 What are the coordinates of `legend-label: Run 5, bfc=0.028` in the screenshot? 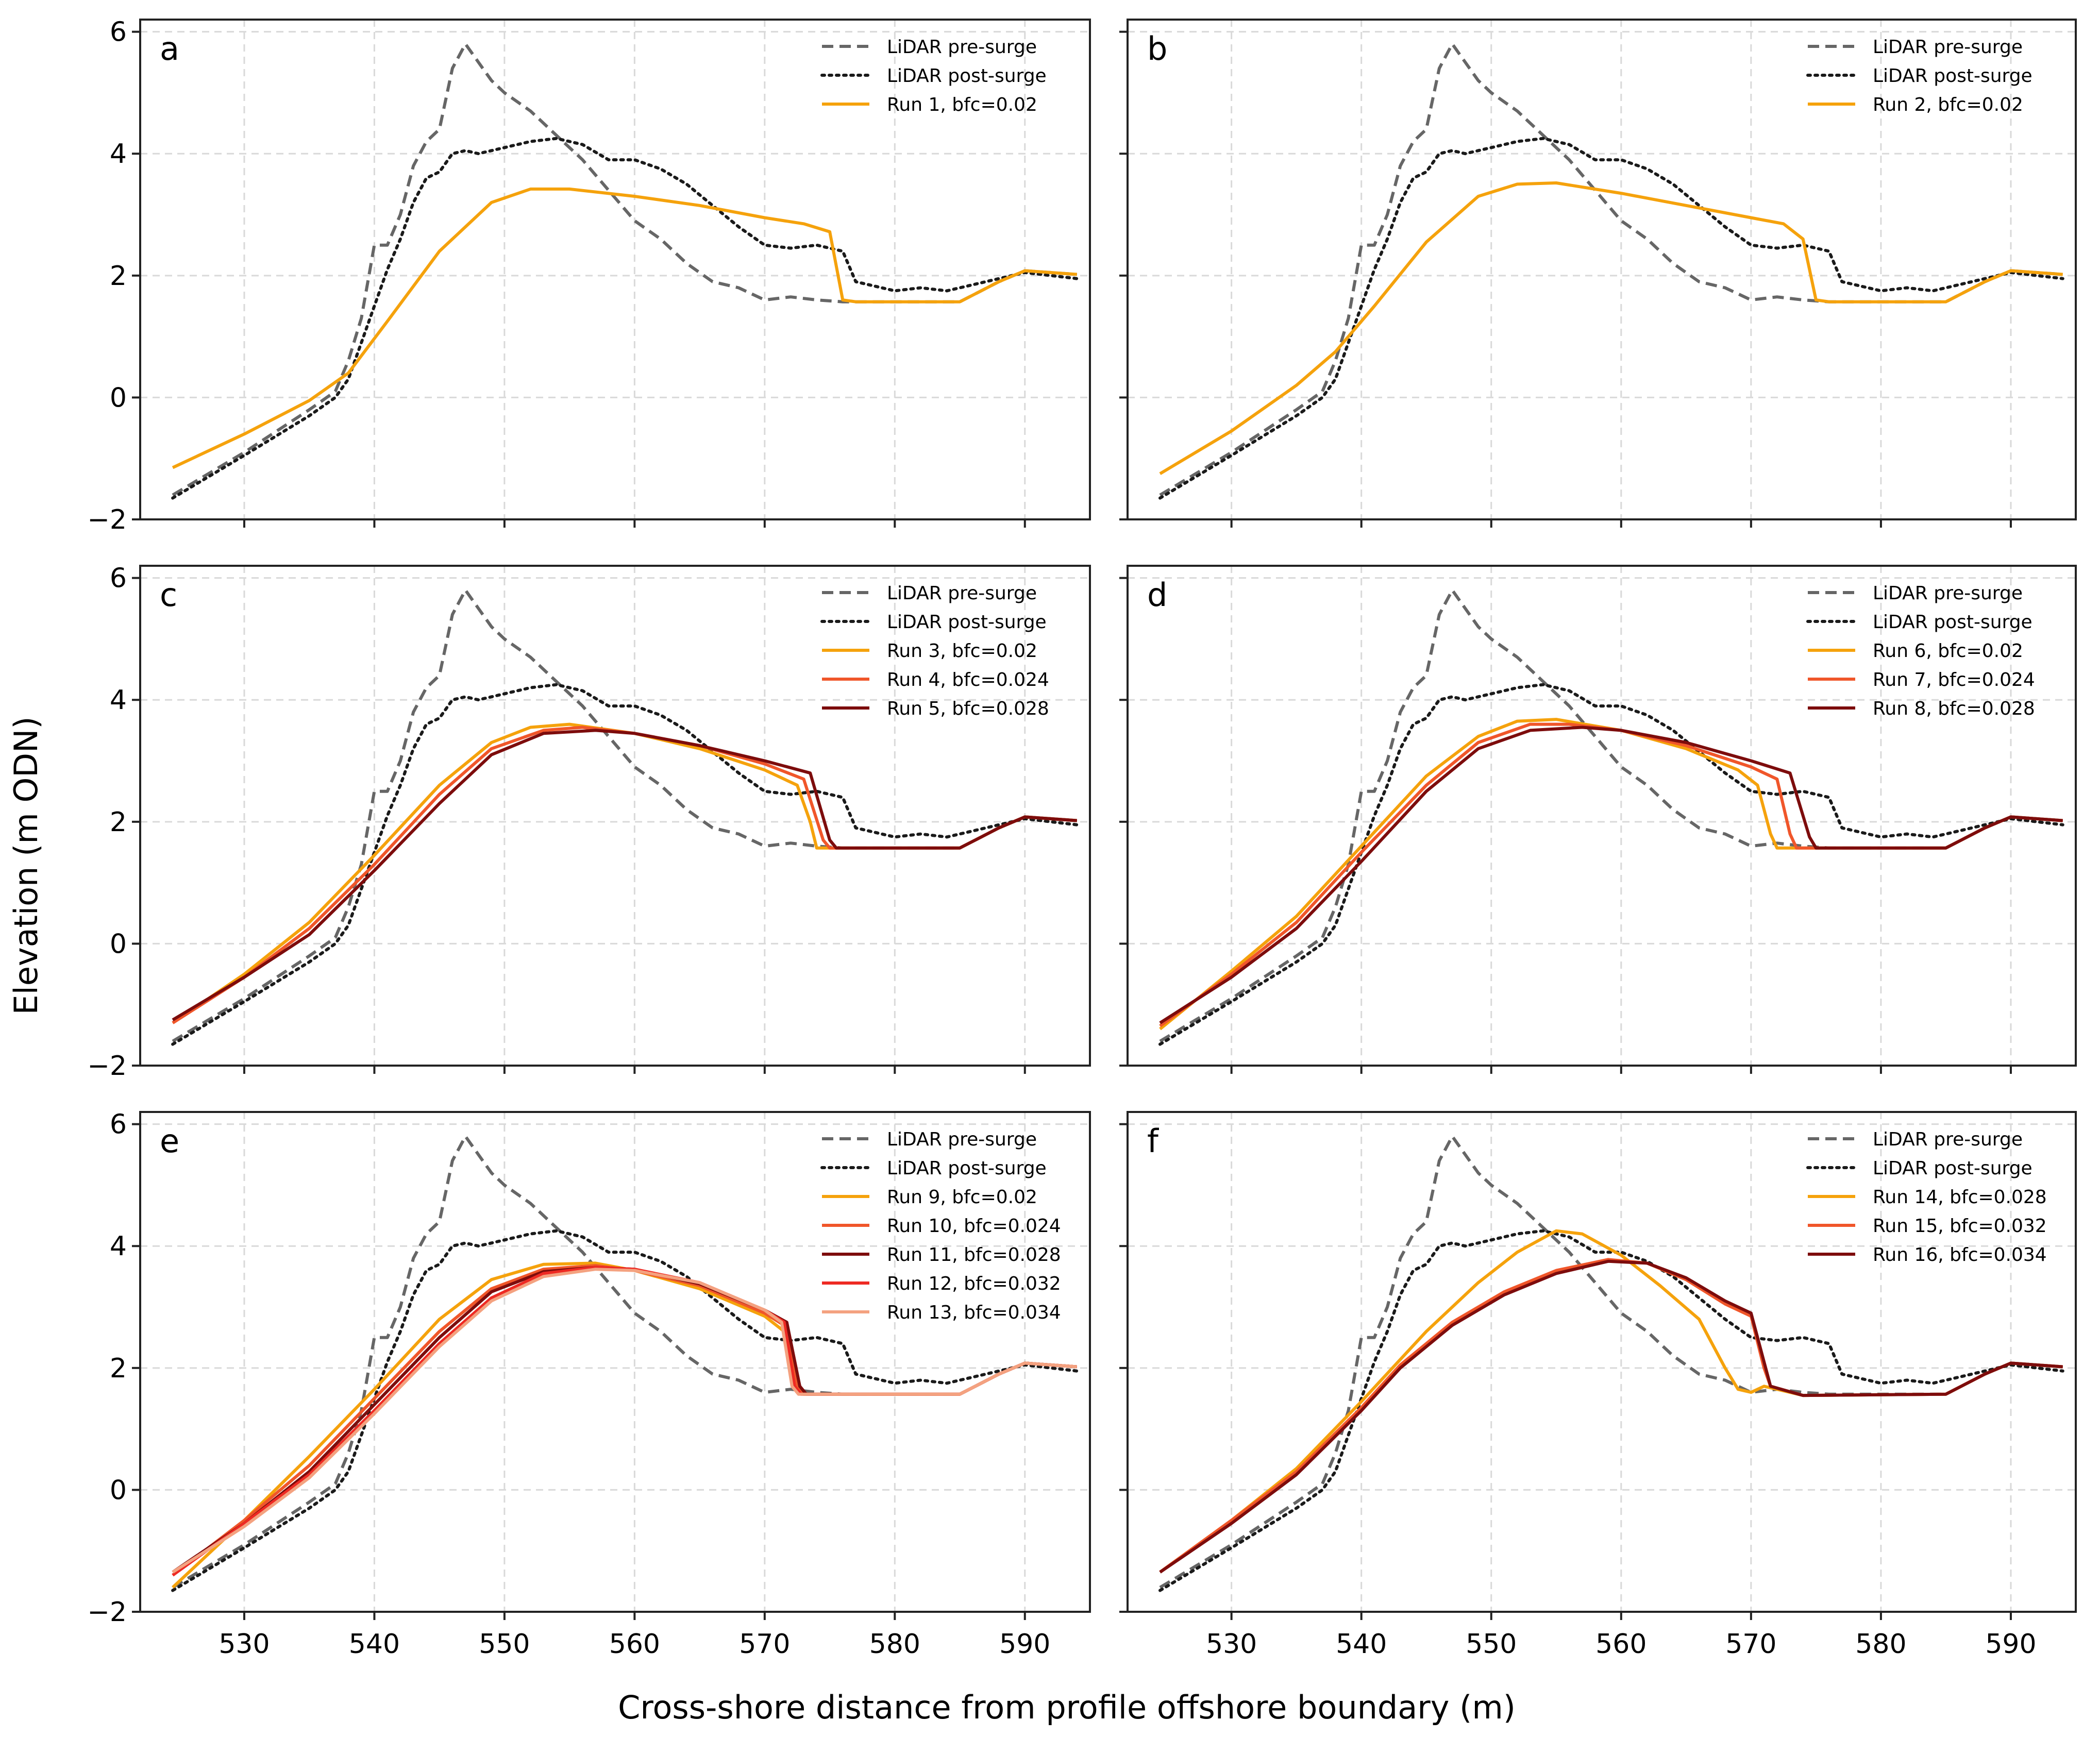 It's located at (968, 709).